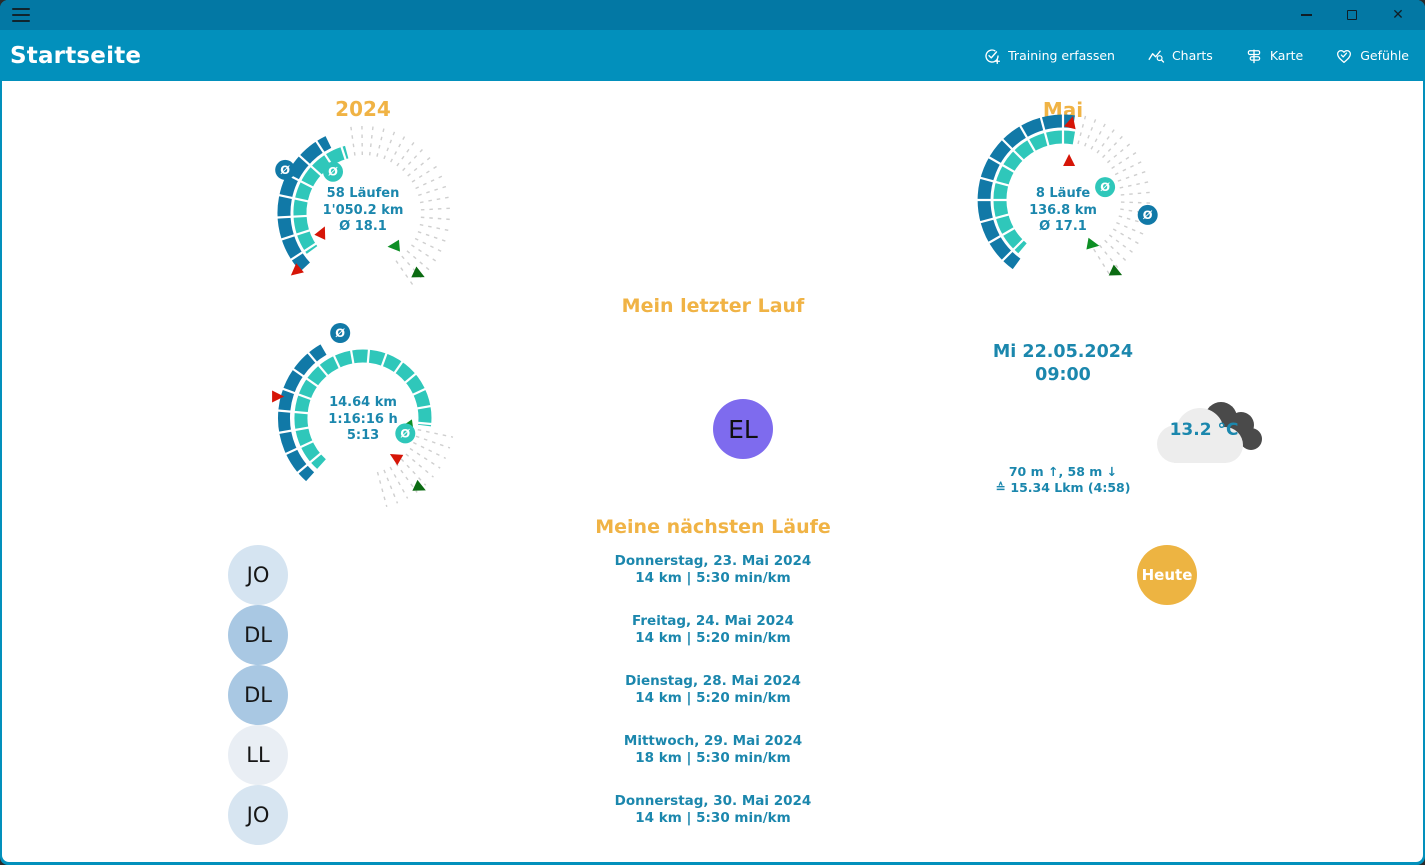  What do you see at coordinates (713, 741) in the screenshot?
I see `next-run-date: Mittwoch, 29. Mai 2024` at bounding box center [713, 741].